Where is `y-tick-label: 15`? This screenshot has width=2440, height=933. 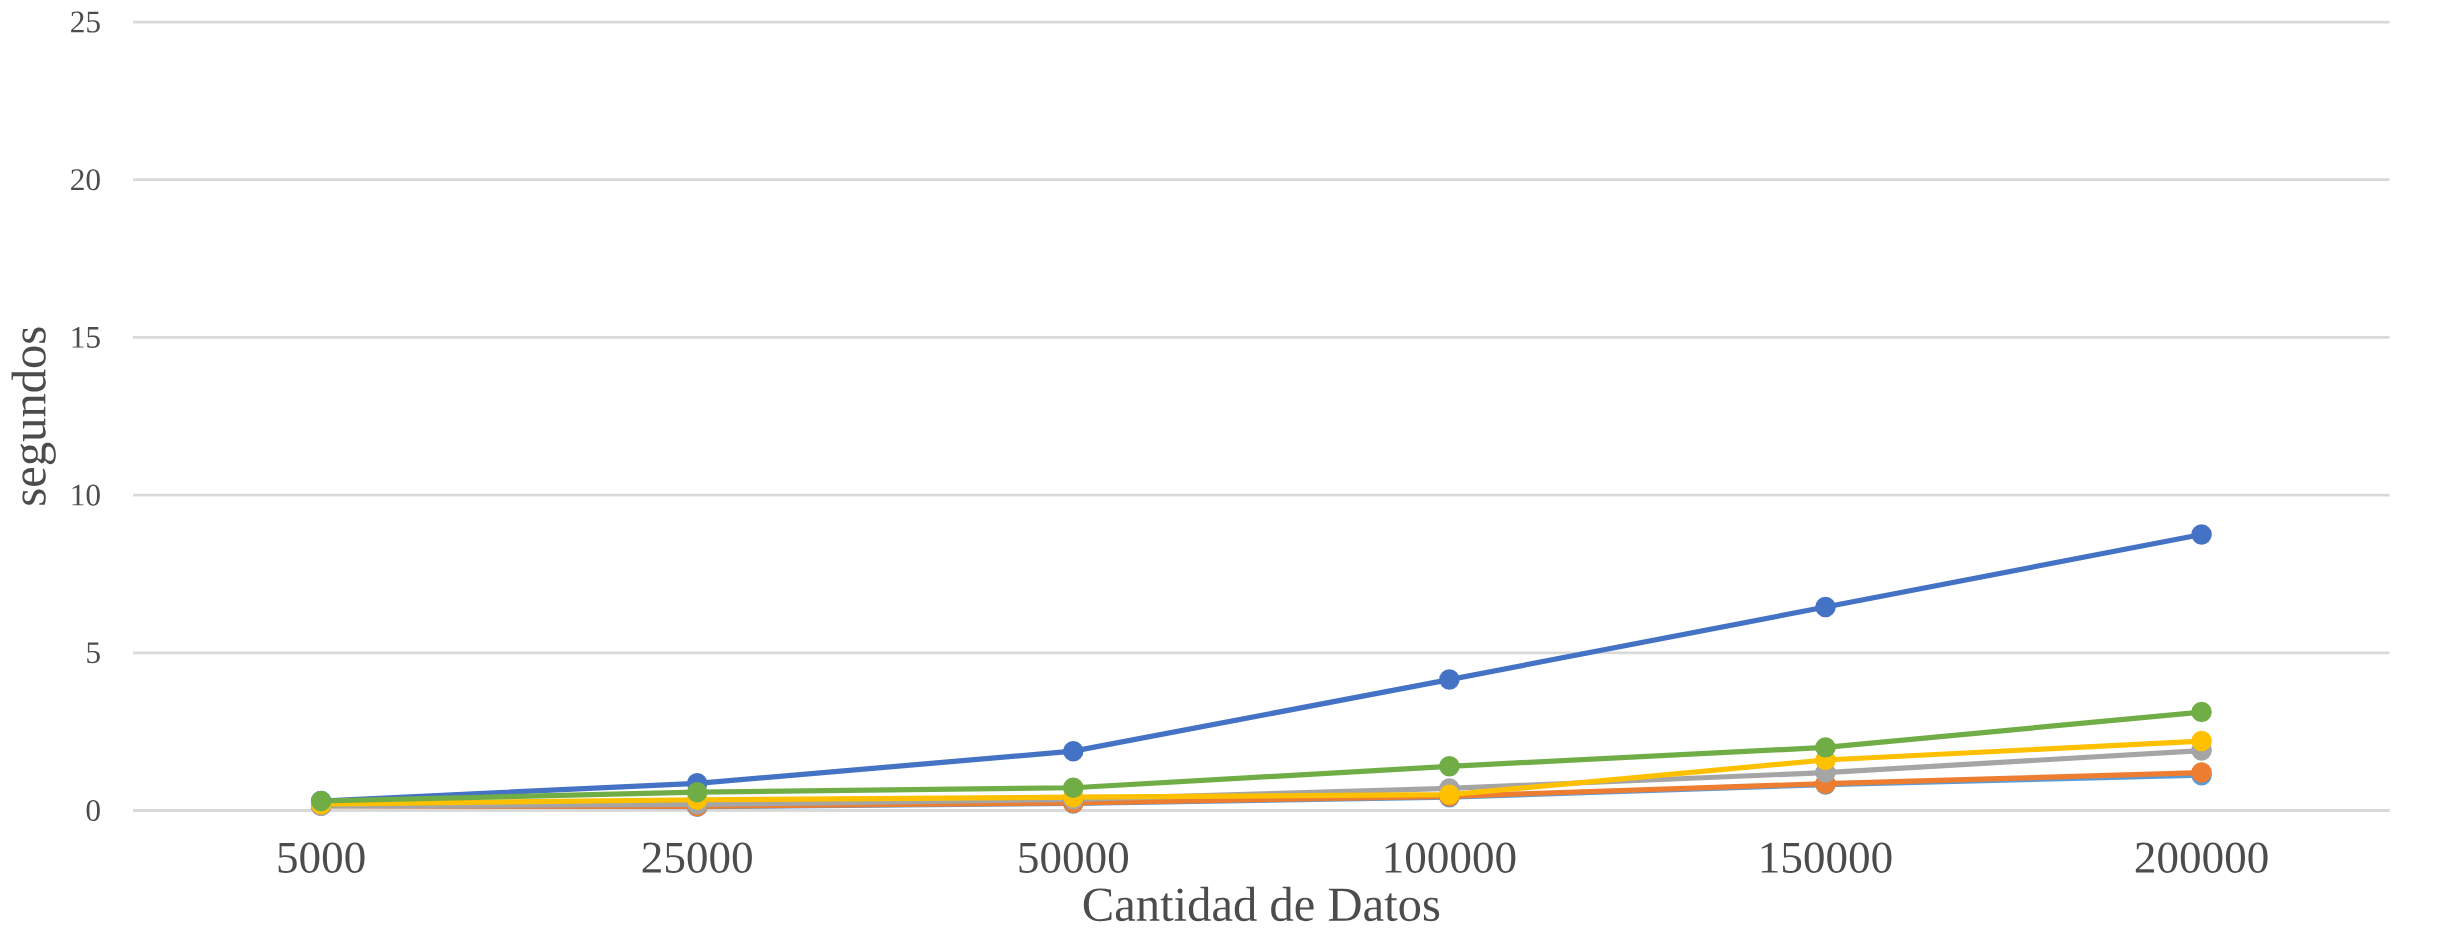 y-tick-label: 15 is located at coordinates (86, 338).